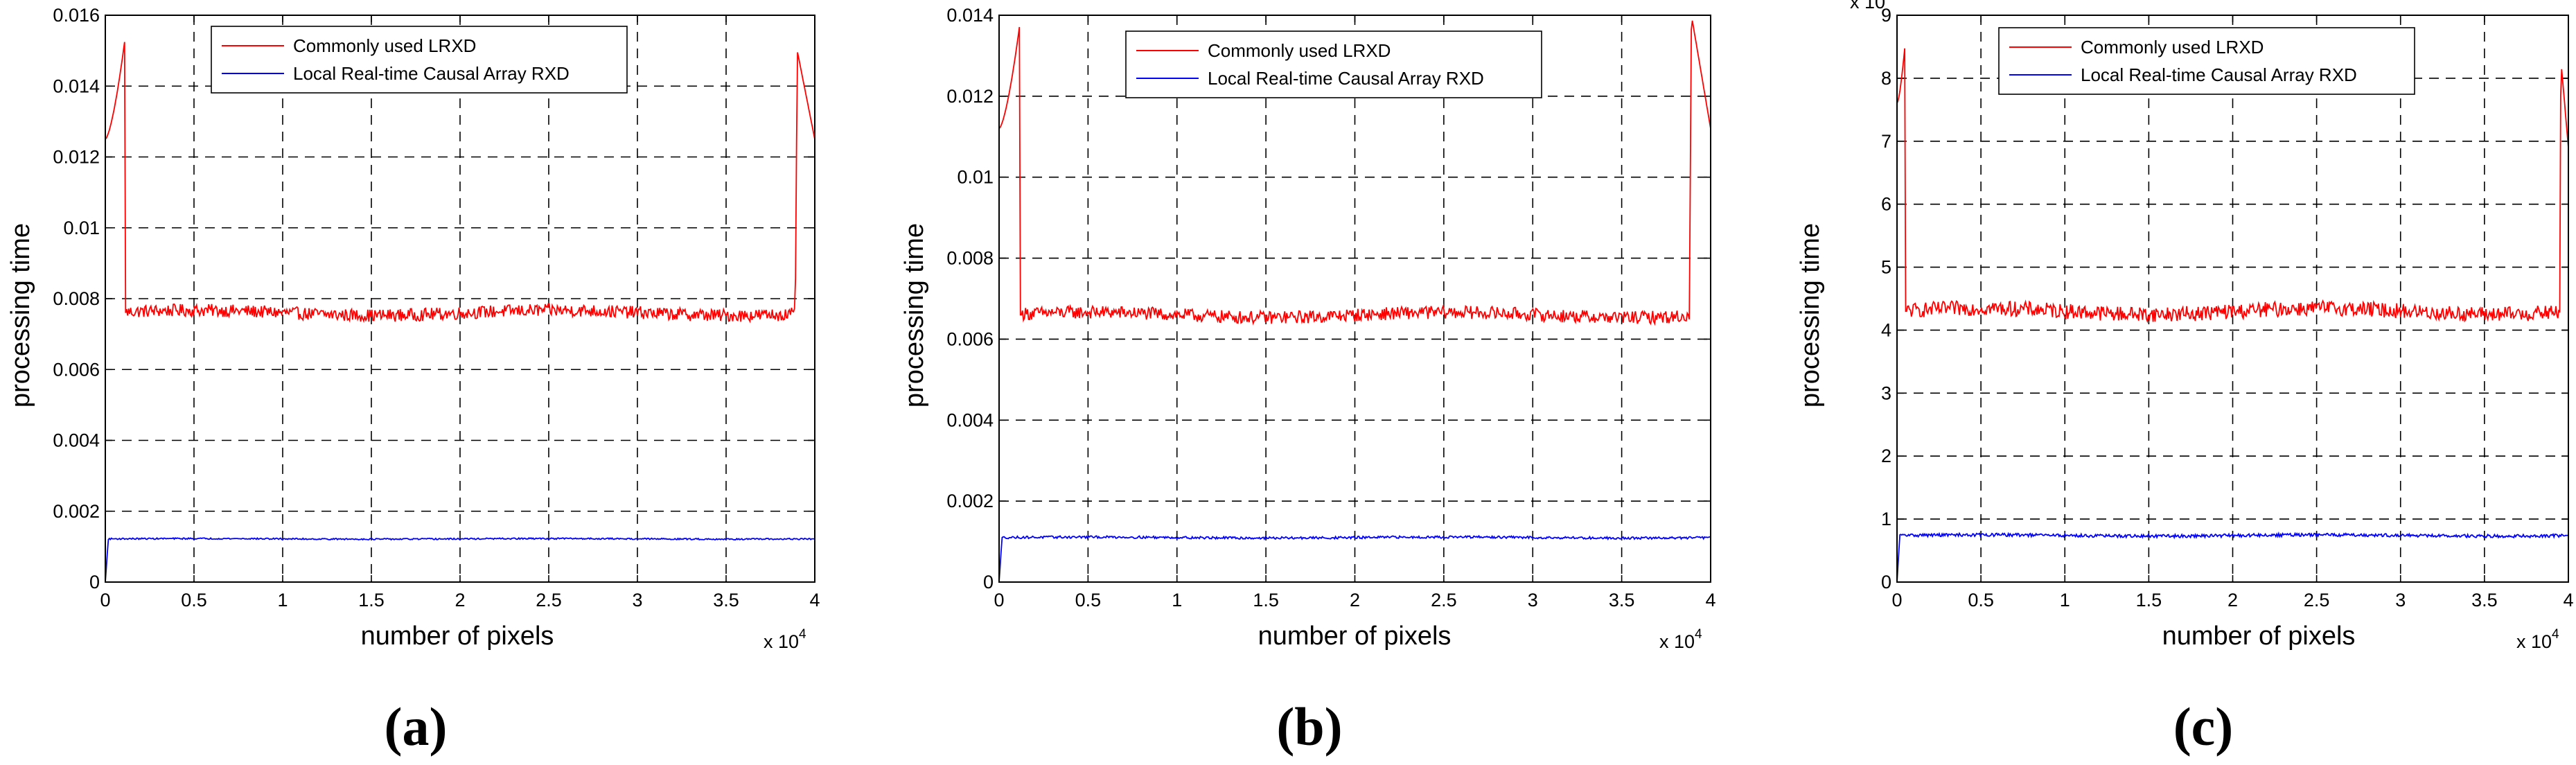 The image size is (2576, 765). I want to click on y-tick-label: 8, so click(1886, 78).